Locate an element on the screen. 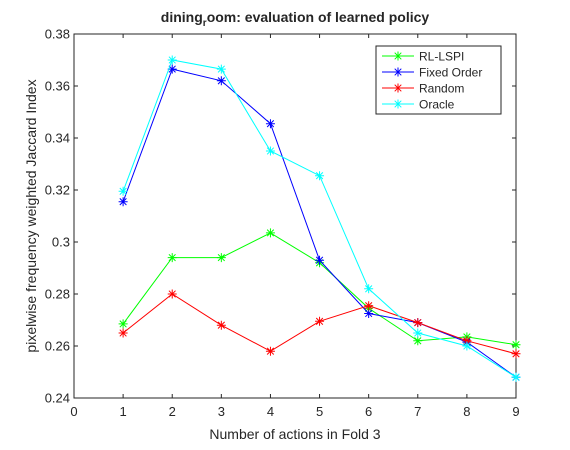  legend-label: Oracle is located at coordinates (437, 105).